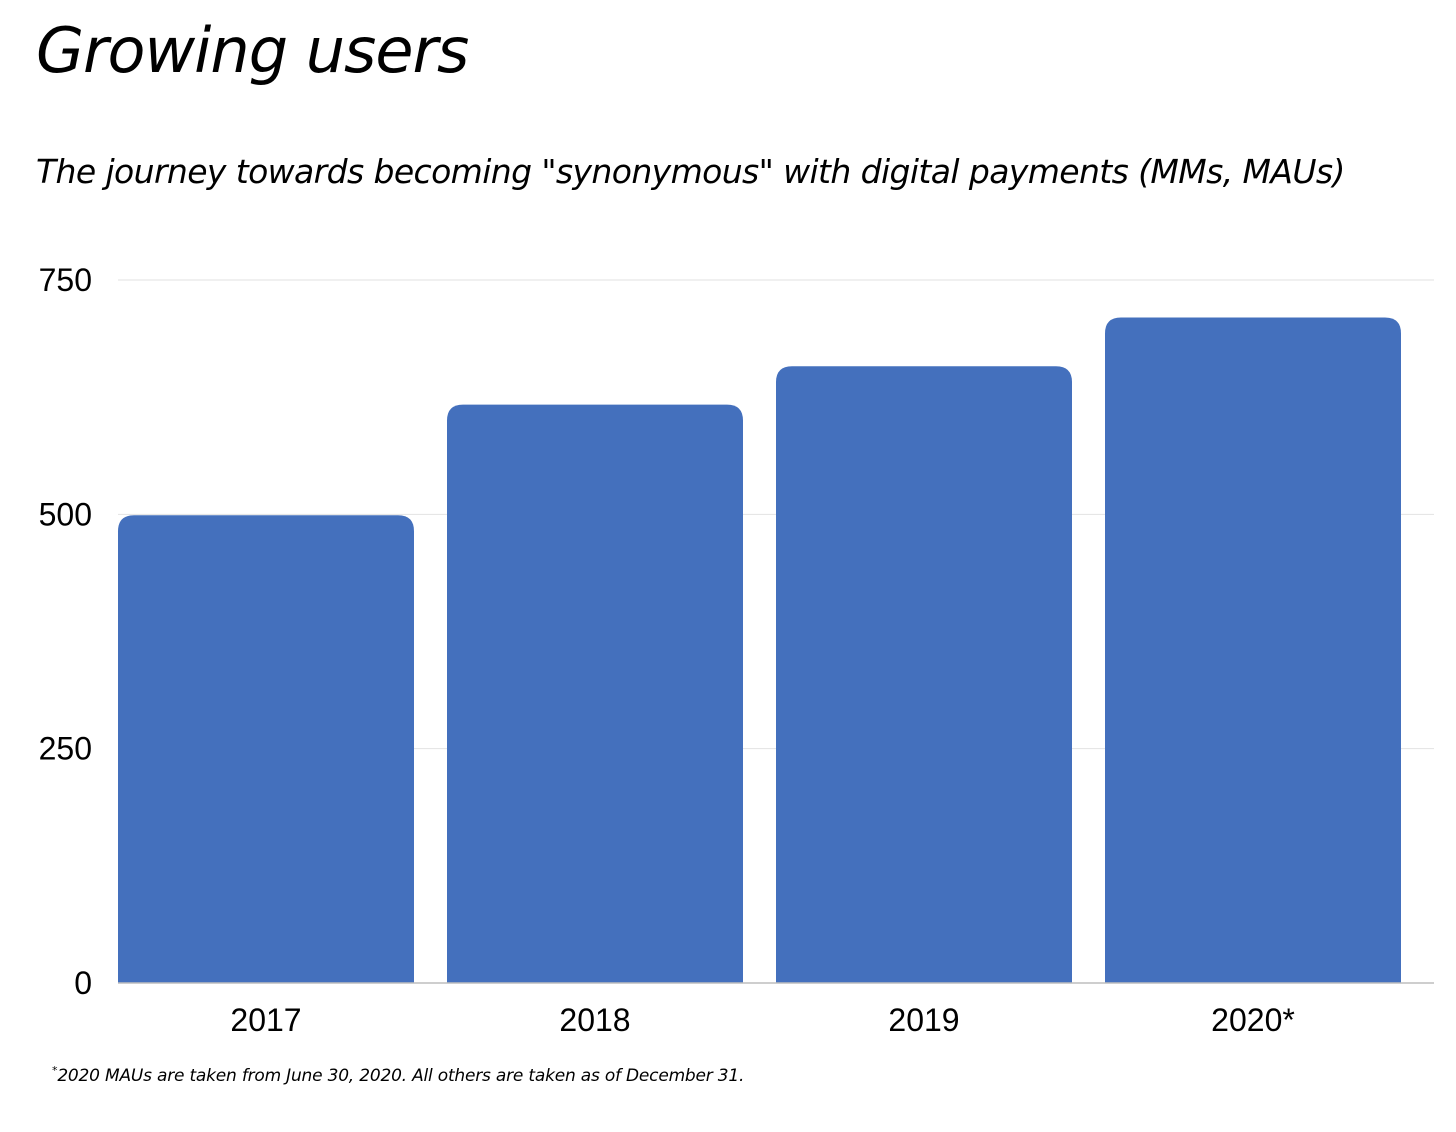 The width and height of the screenshot is (1456, 1132). Describe the element at coordinates (1253, 650) in the screenshot. I see `bar-2020` at that location.